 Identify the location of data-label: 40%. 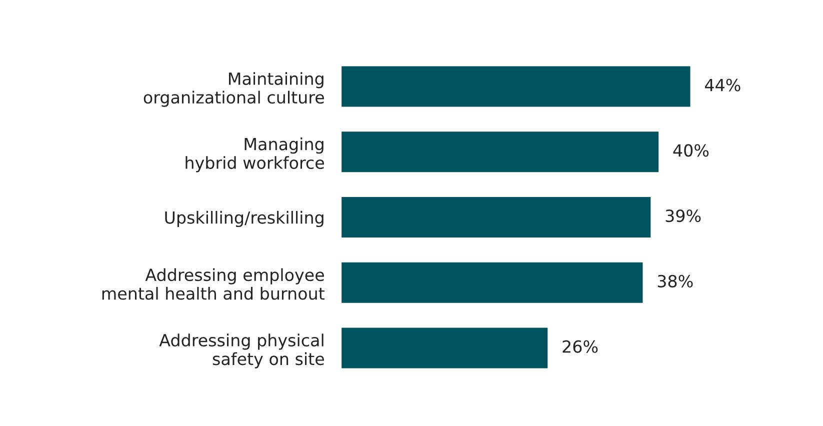
(691, 150).